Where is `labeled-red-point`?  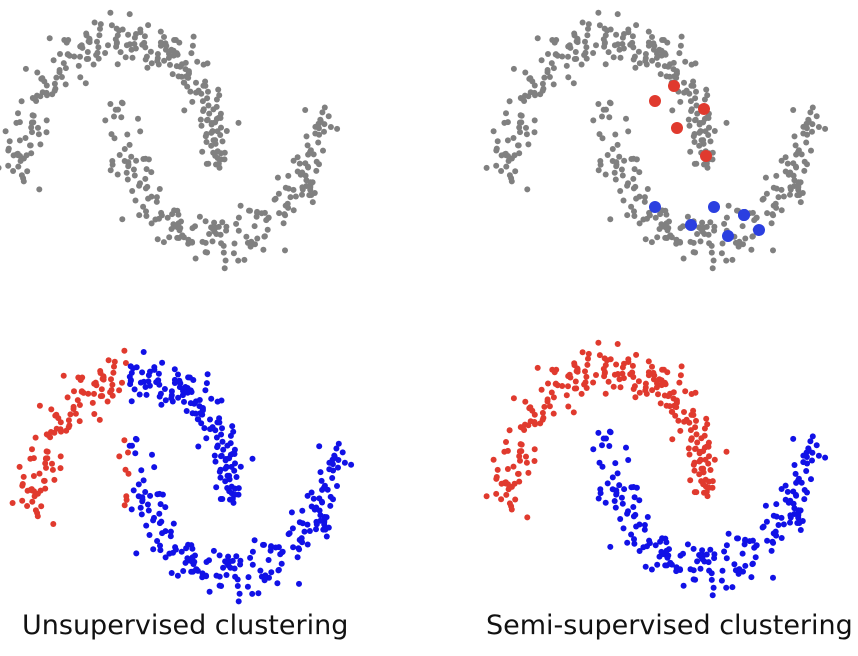
labeled-red-point is located at coordinates (677, 128).